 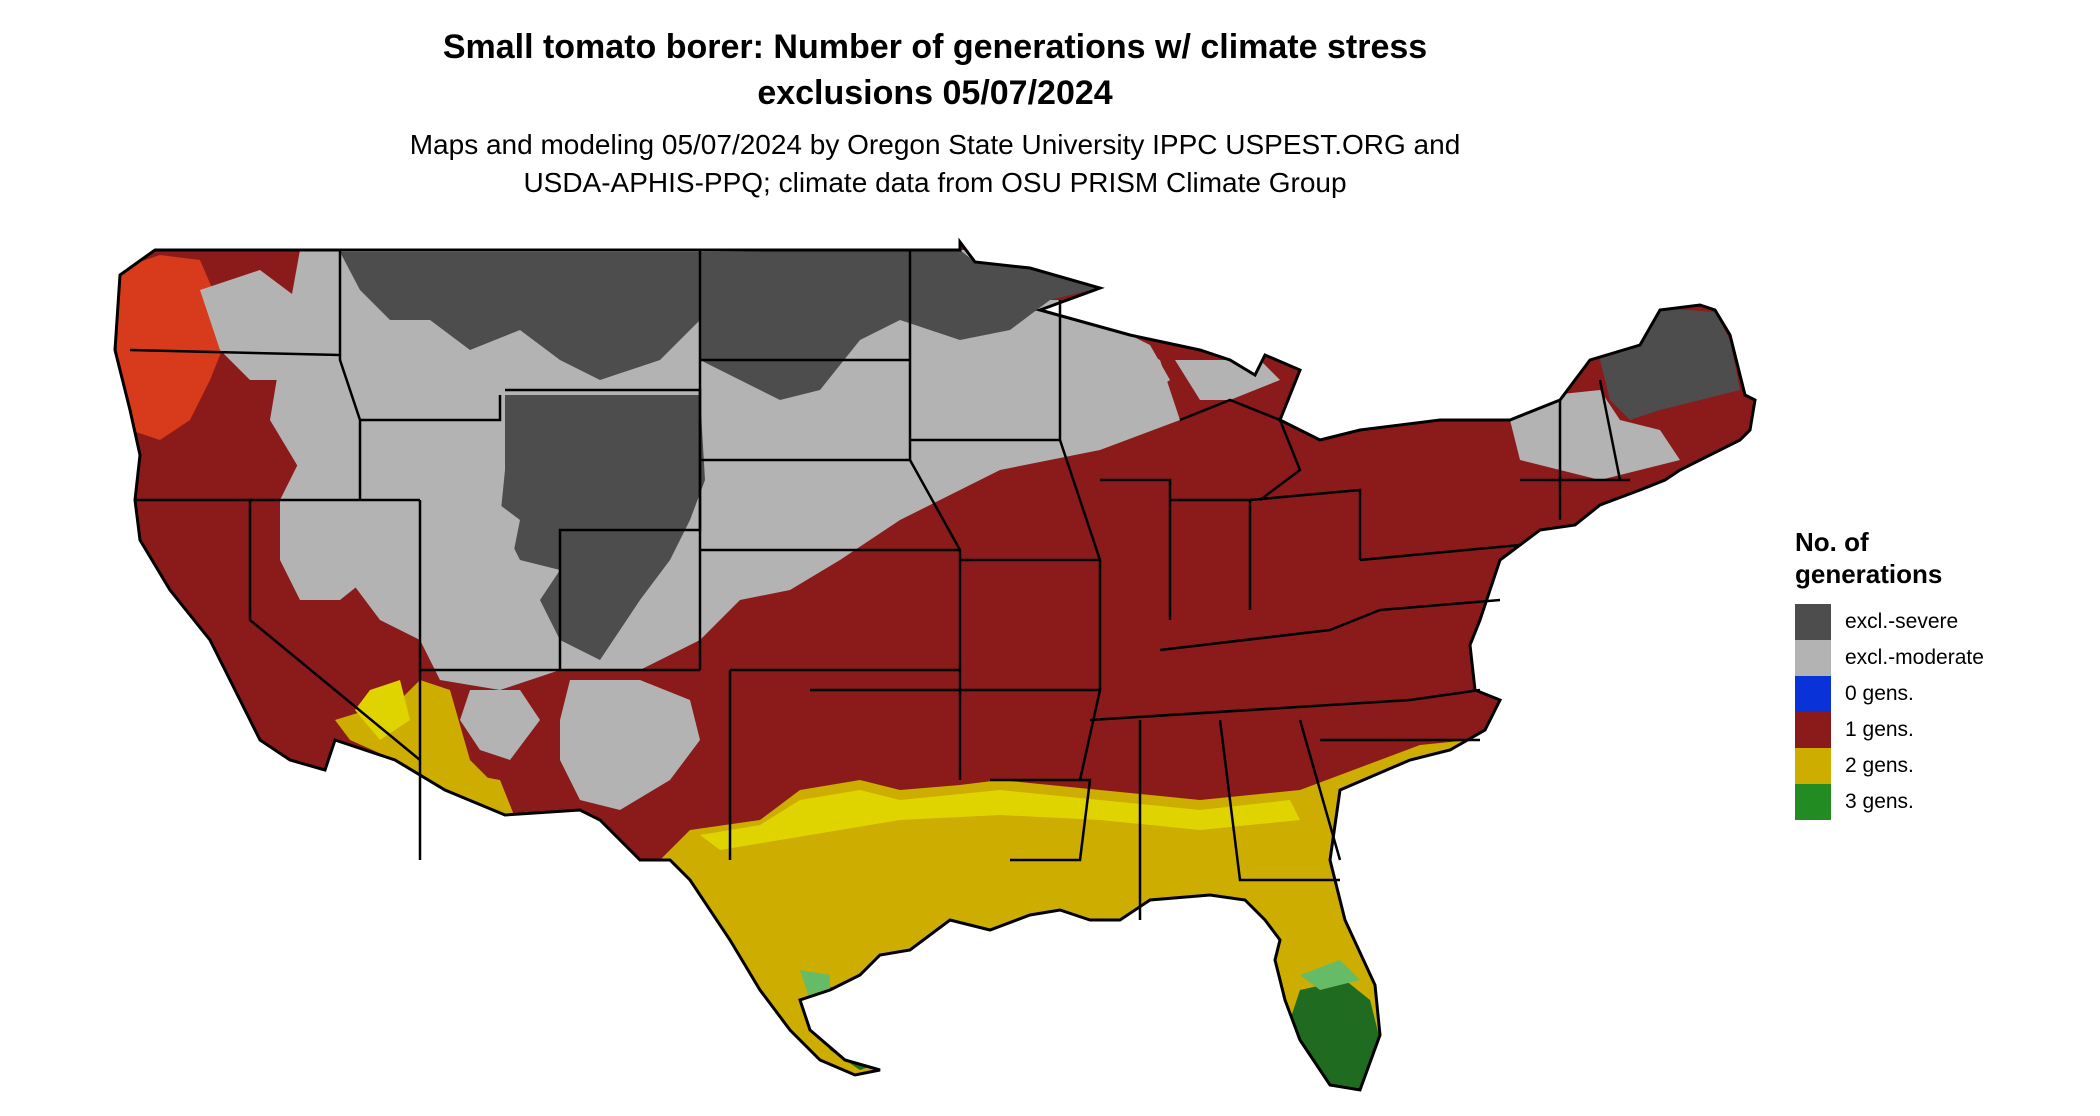 I want to click on region-moderate-great-basin, so click(x=340, y=530).